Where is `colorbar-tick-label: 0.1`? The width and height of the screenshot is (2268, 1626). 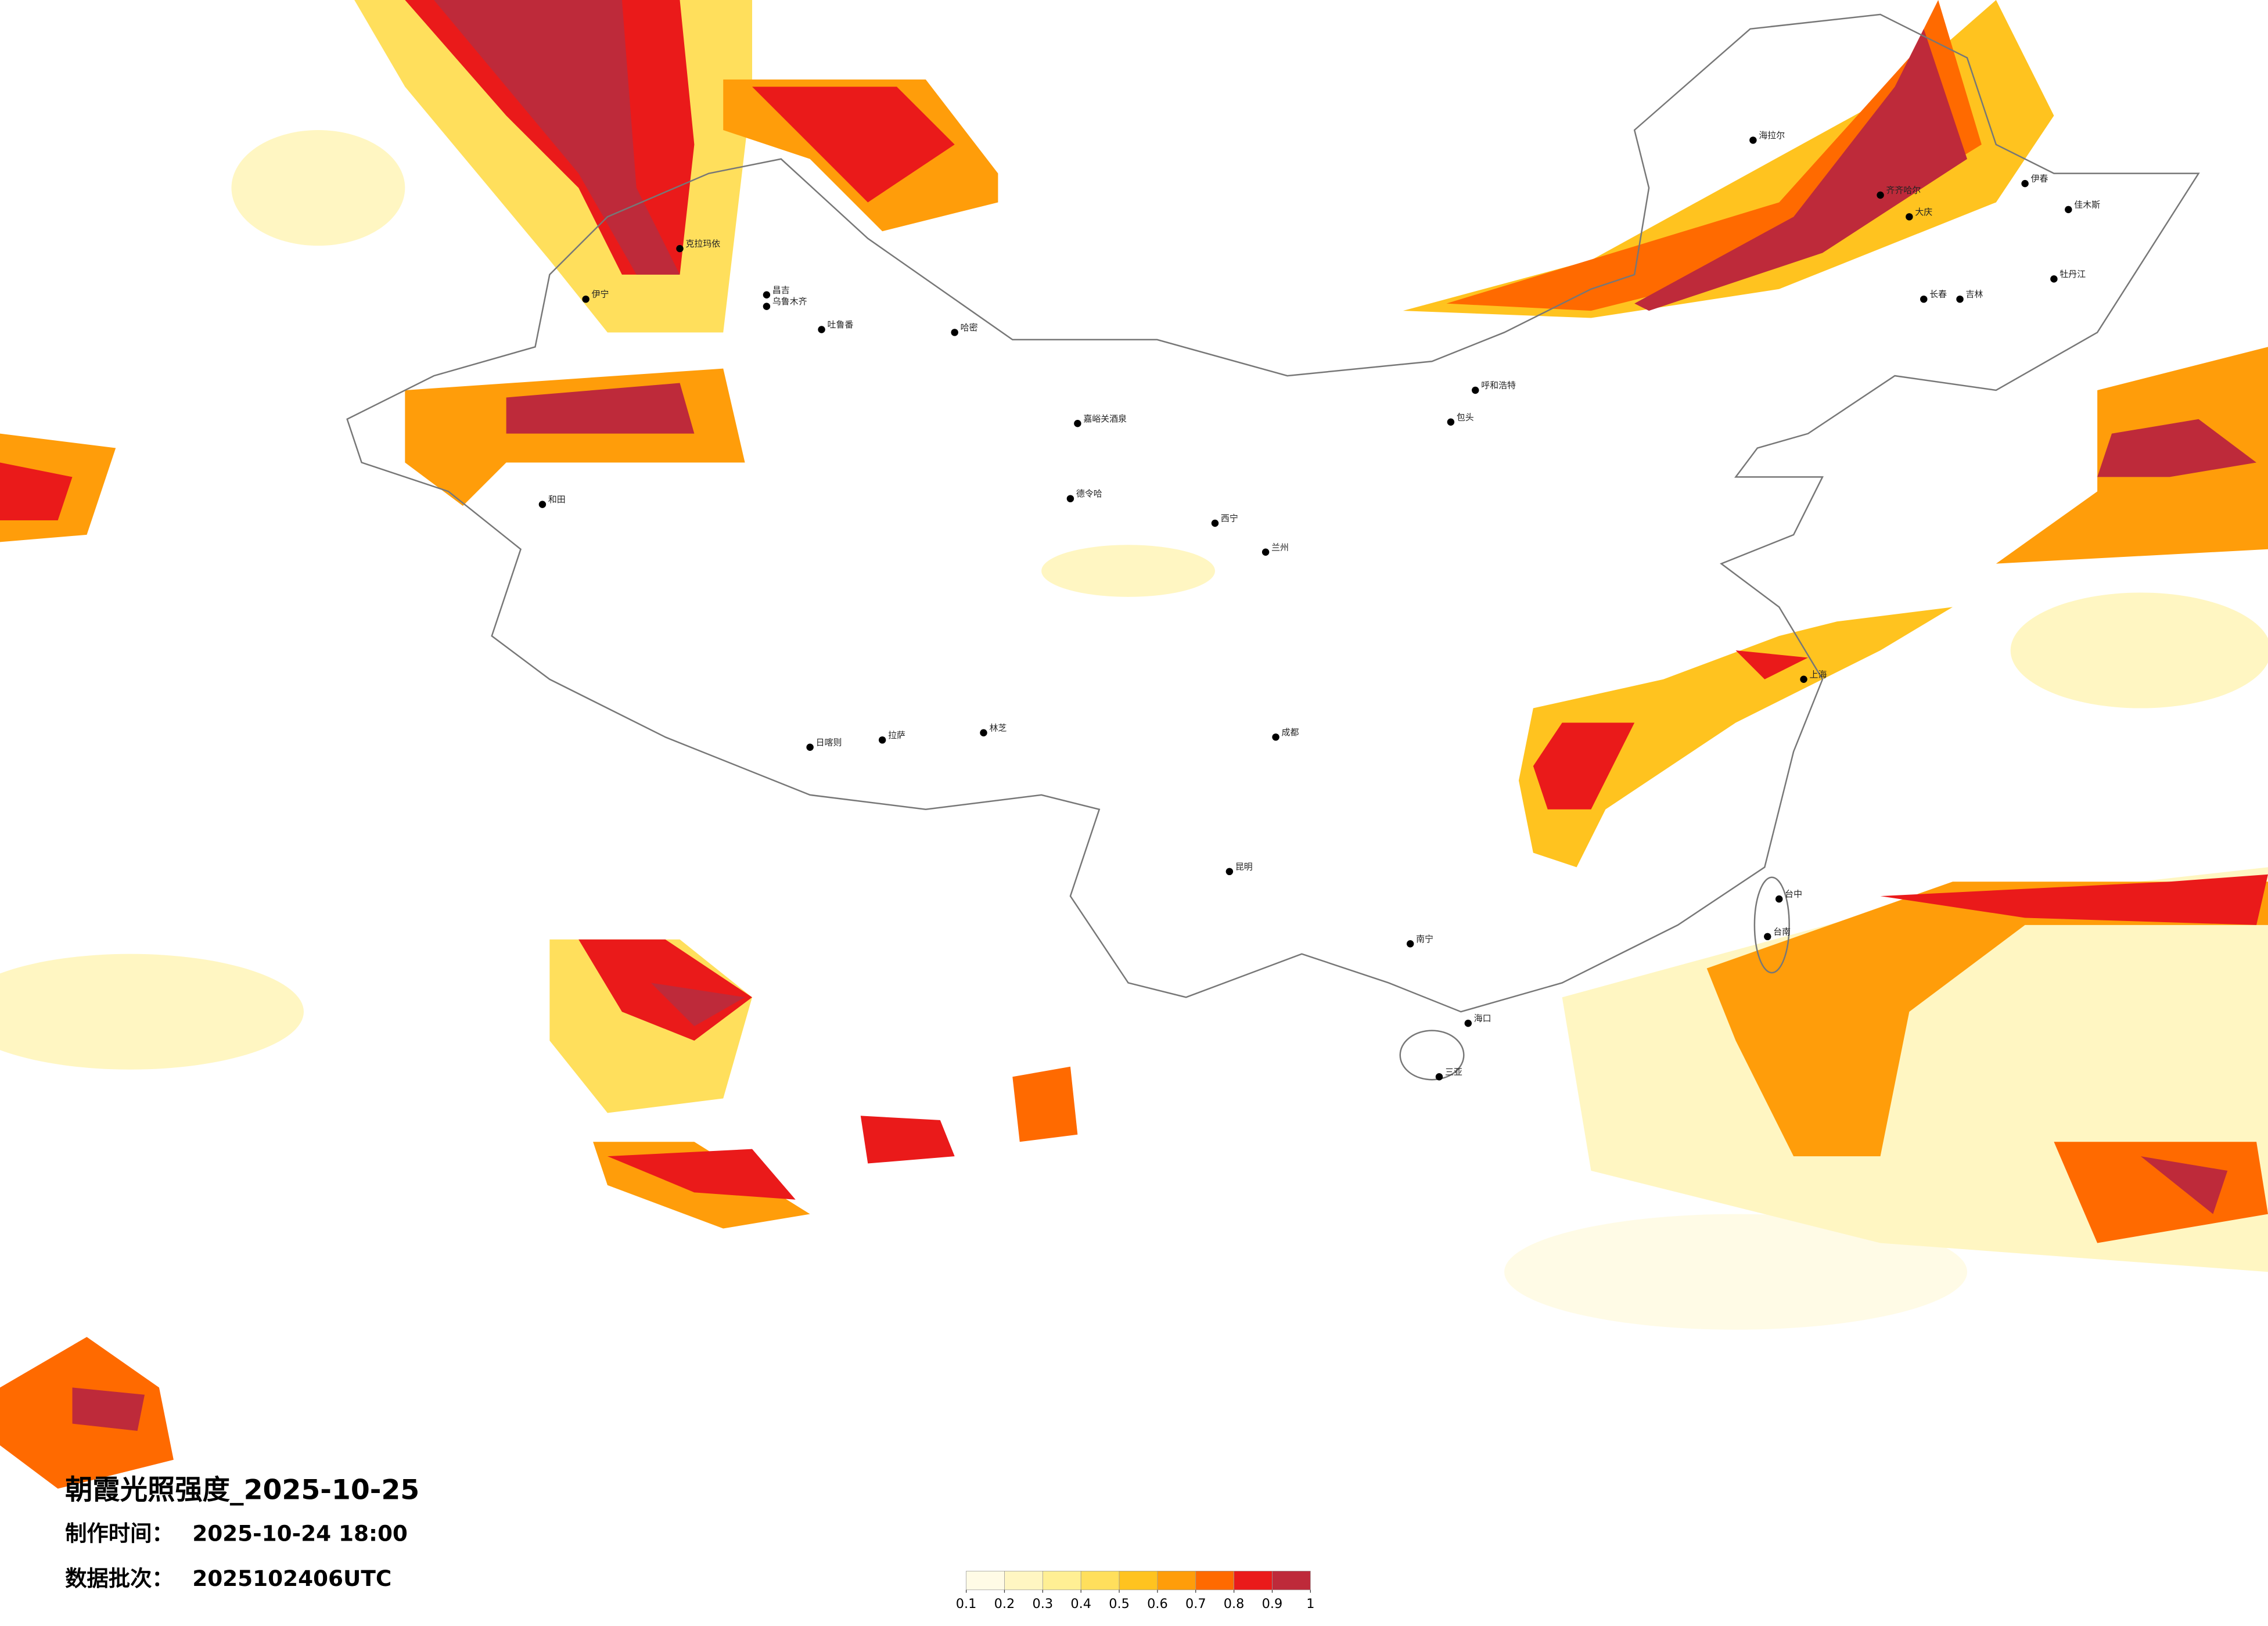
colorbar-tick-label: 0.1 is located at coordinates (966, 1603).